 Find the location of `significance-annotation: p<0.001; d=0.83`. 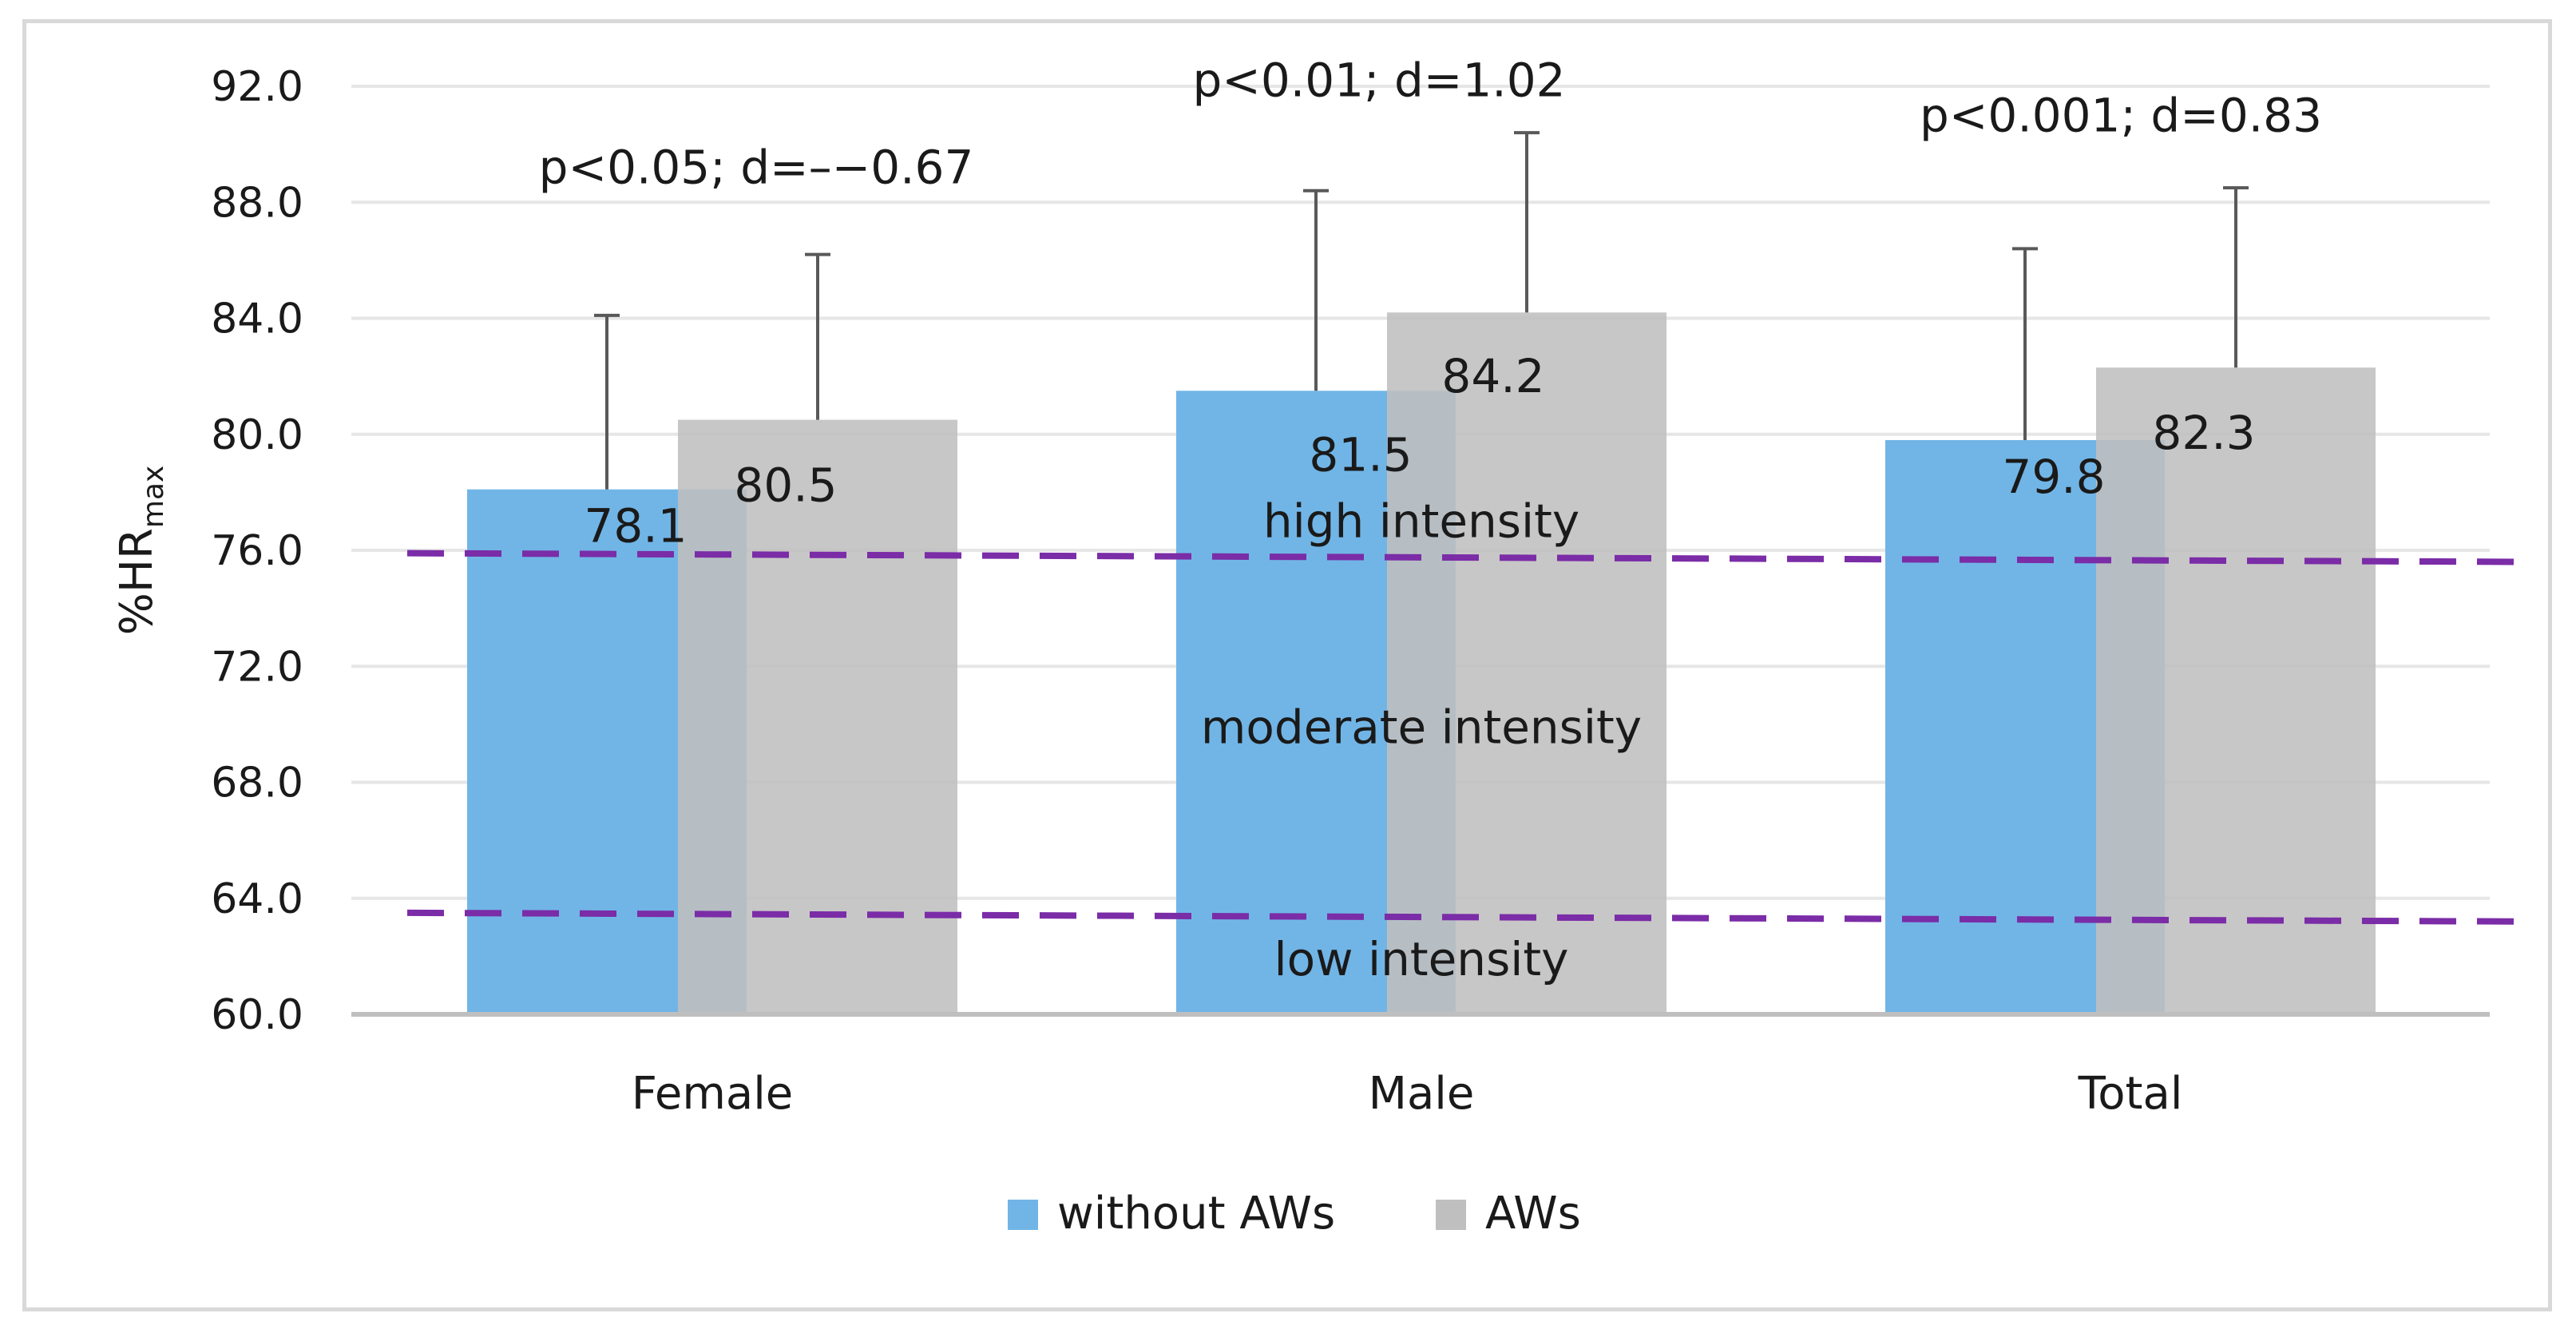

significance-annotation: p<0.001; d=0.83 is located at coordinates (2121, 115).